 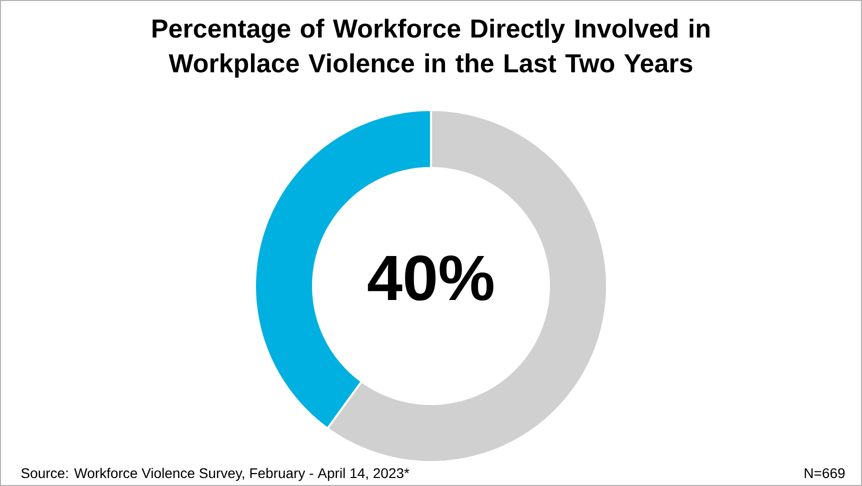 I want to click on chart-title: Percentage of Workforce Directly Involved in Workplace Violence in the Last Two Years, so click(x=431, y=48).